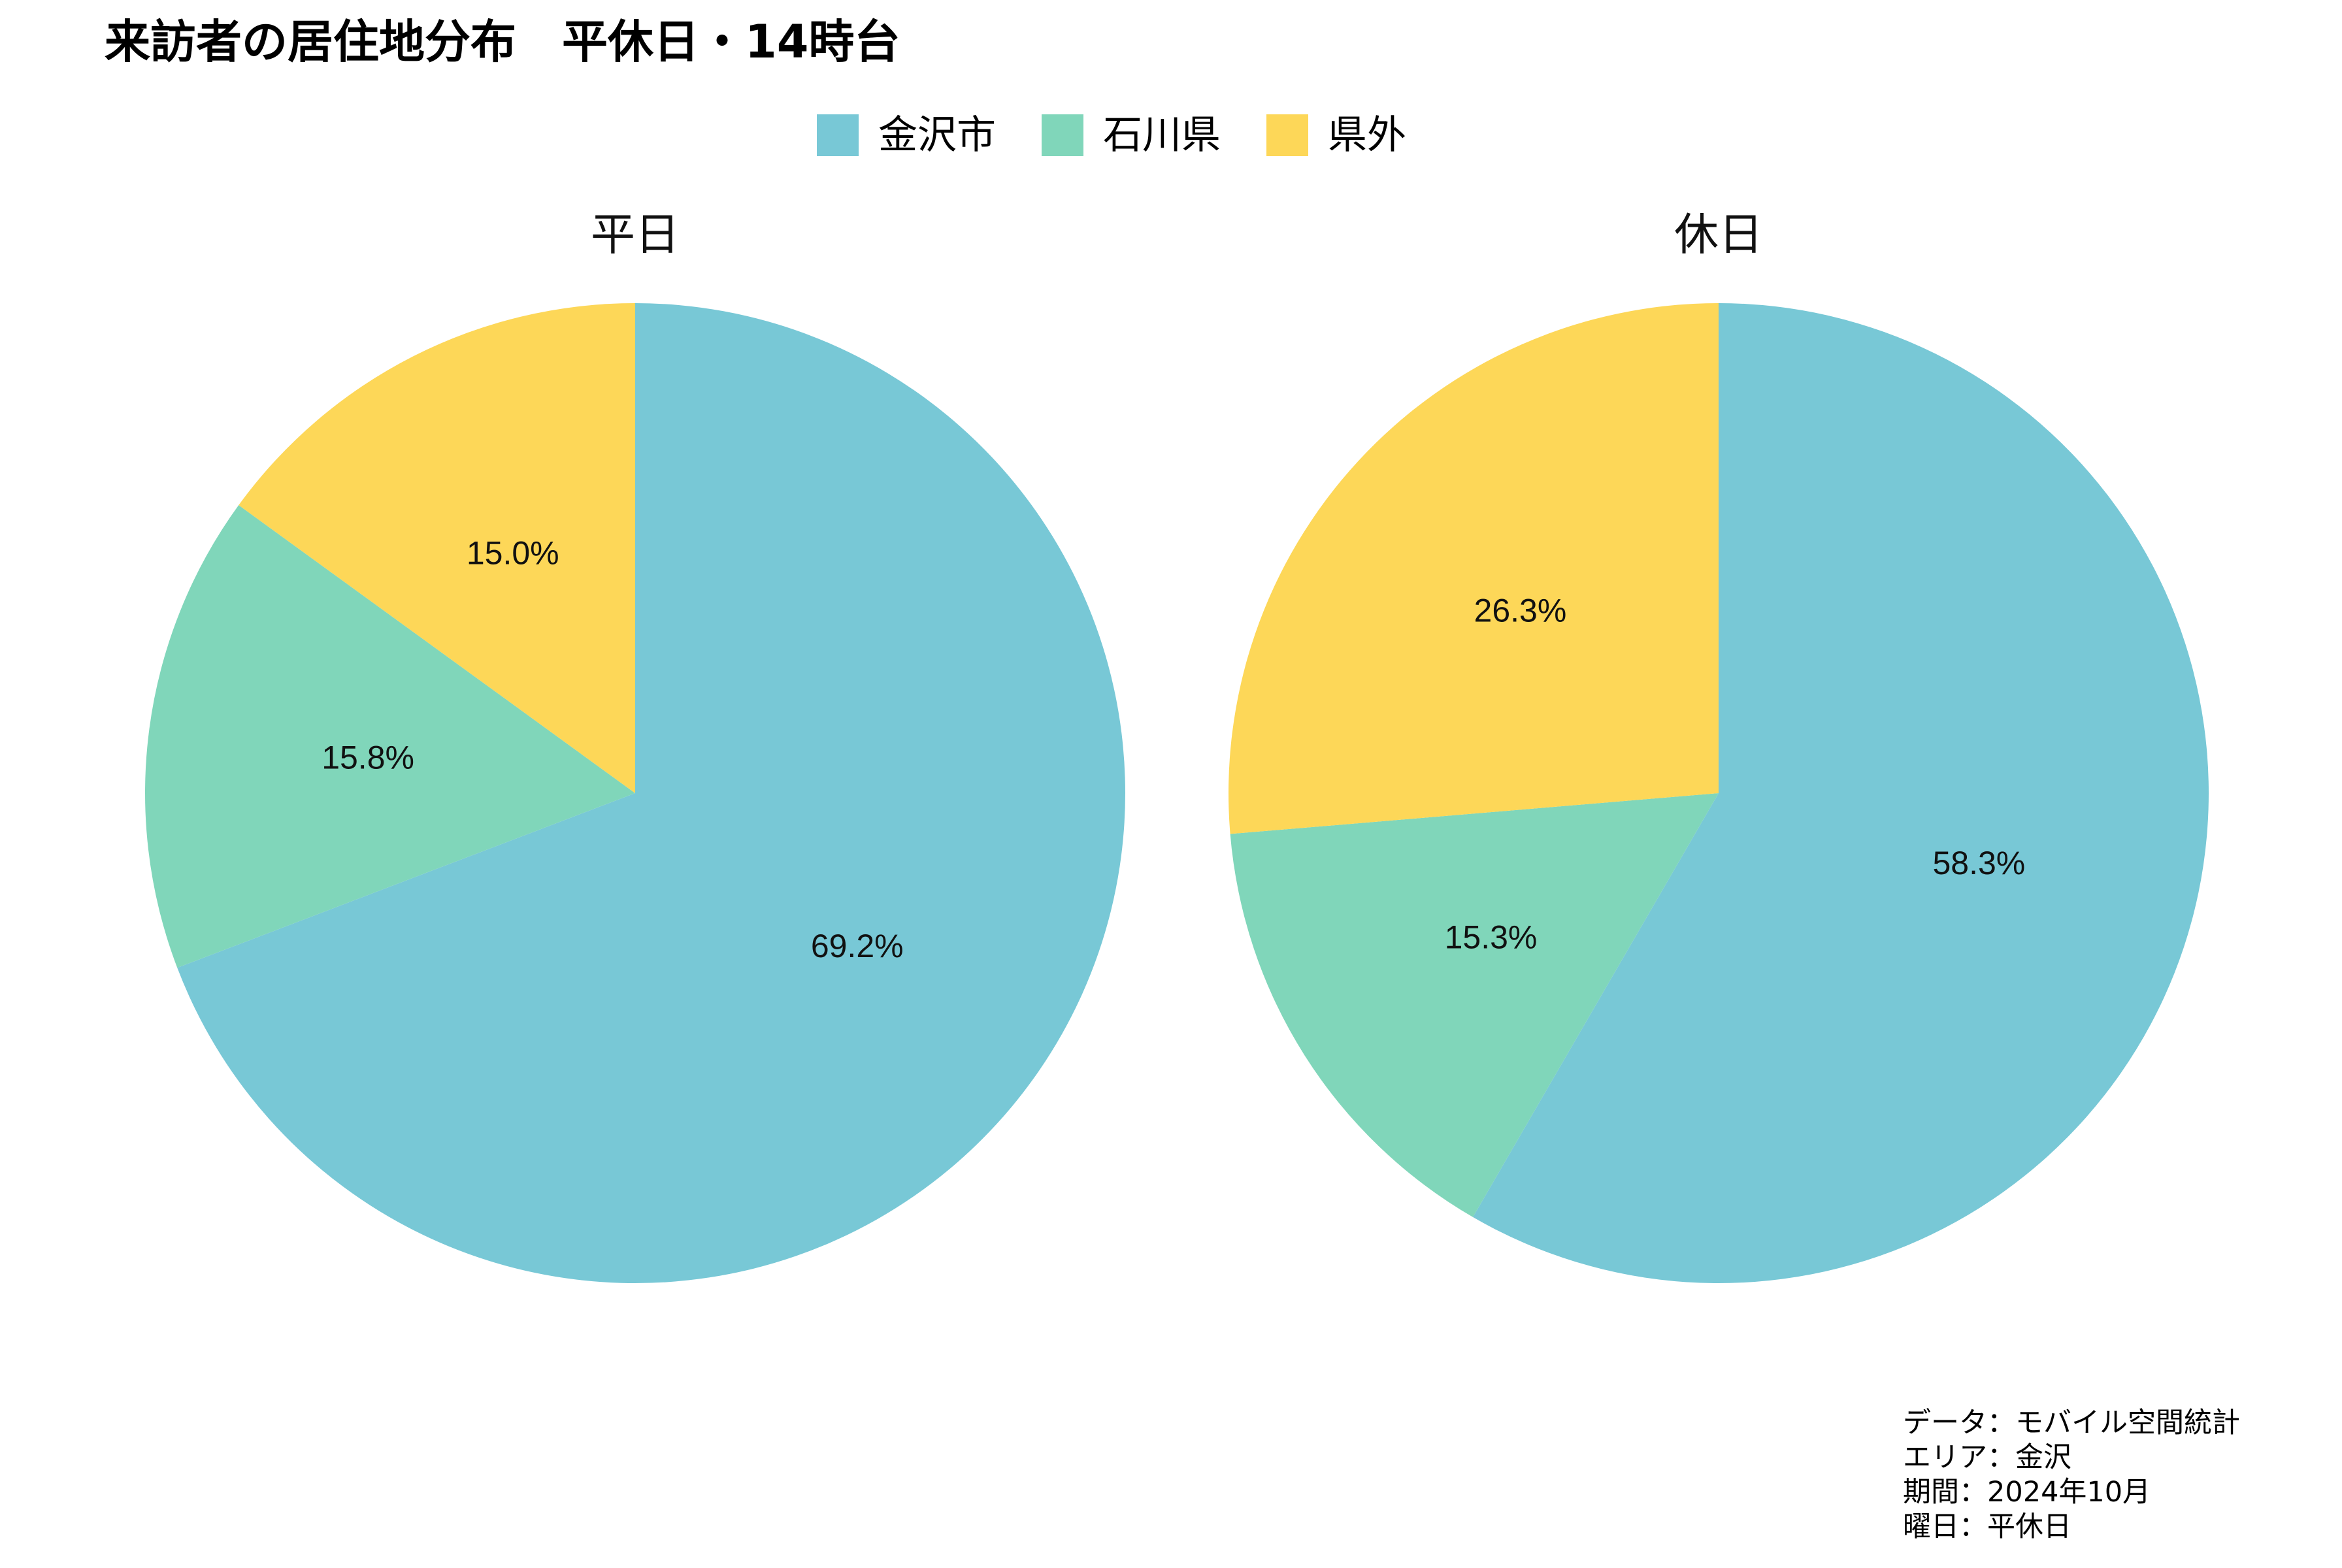  Describe the element at coordinates (857, 946) in the screenshot. I see `pie-label-weekday-kanazawa: 69.2%` at that location.